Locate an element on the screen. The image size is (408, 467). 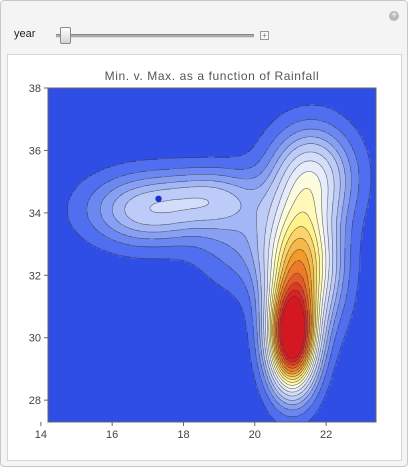
y-tick-label: 36 is located at coordinates (35, 151).